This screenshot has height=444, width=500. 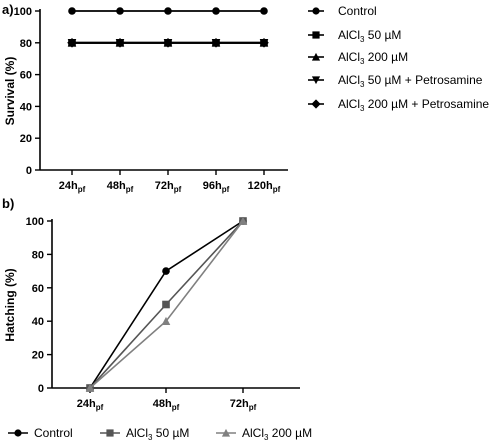 I want to click on hatching-series, so click(x=166, y=304).